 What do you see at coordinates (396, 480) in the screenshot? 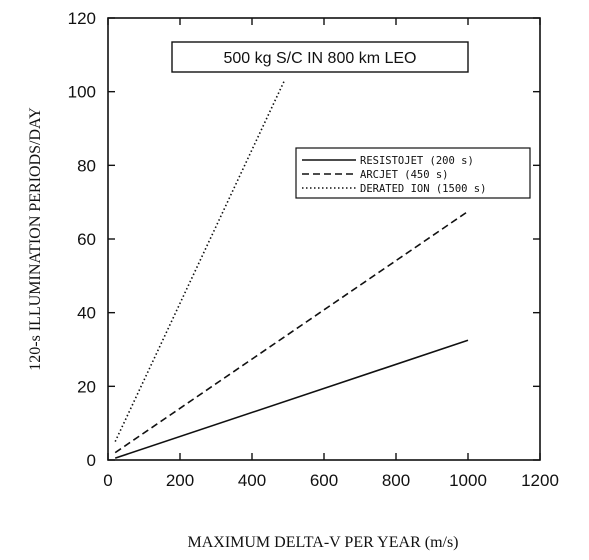
I see `x-tick-label: 800` at bounding box center [396, 480].